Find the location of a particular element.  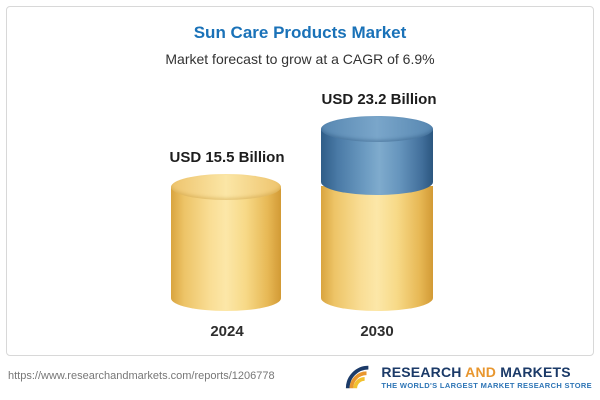

bar-2024-top-ellipse is located at coordinates (226, 187).